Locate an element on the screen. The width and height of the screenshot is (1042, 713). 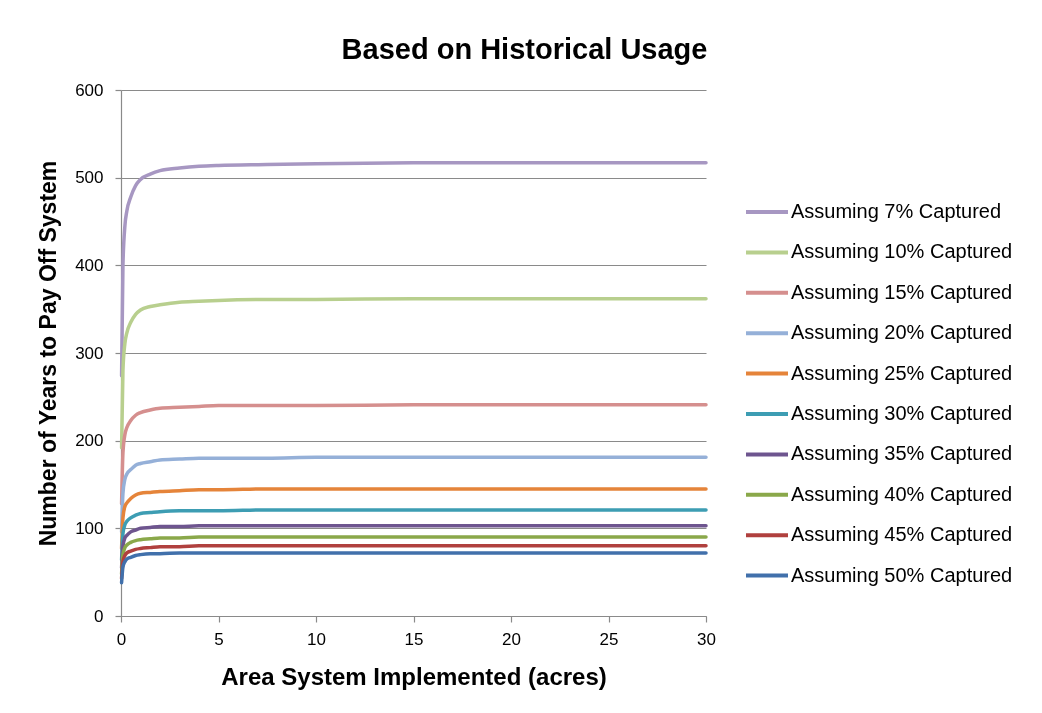
x-tick-label: 0 is located at coordinates (121, 639).